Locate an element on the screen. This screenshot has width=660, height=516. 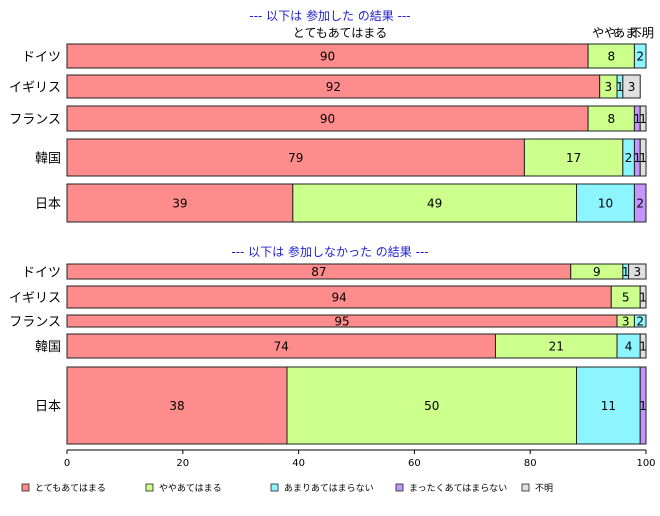
data-label: 79 is located at coordinates (295, 158).